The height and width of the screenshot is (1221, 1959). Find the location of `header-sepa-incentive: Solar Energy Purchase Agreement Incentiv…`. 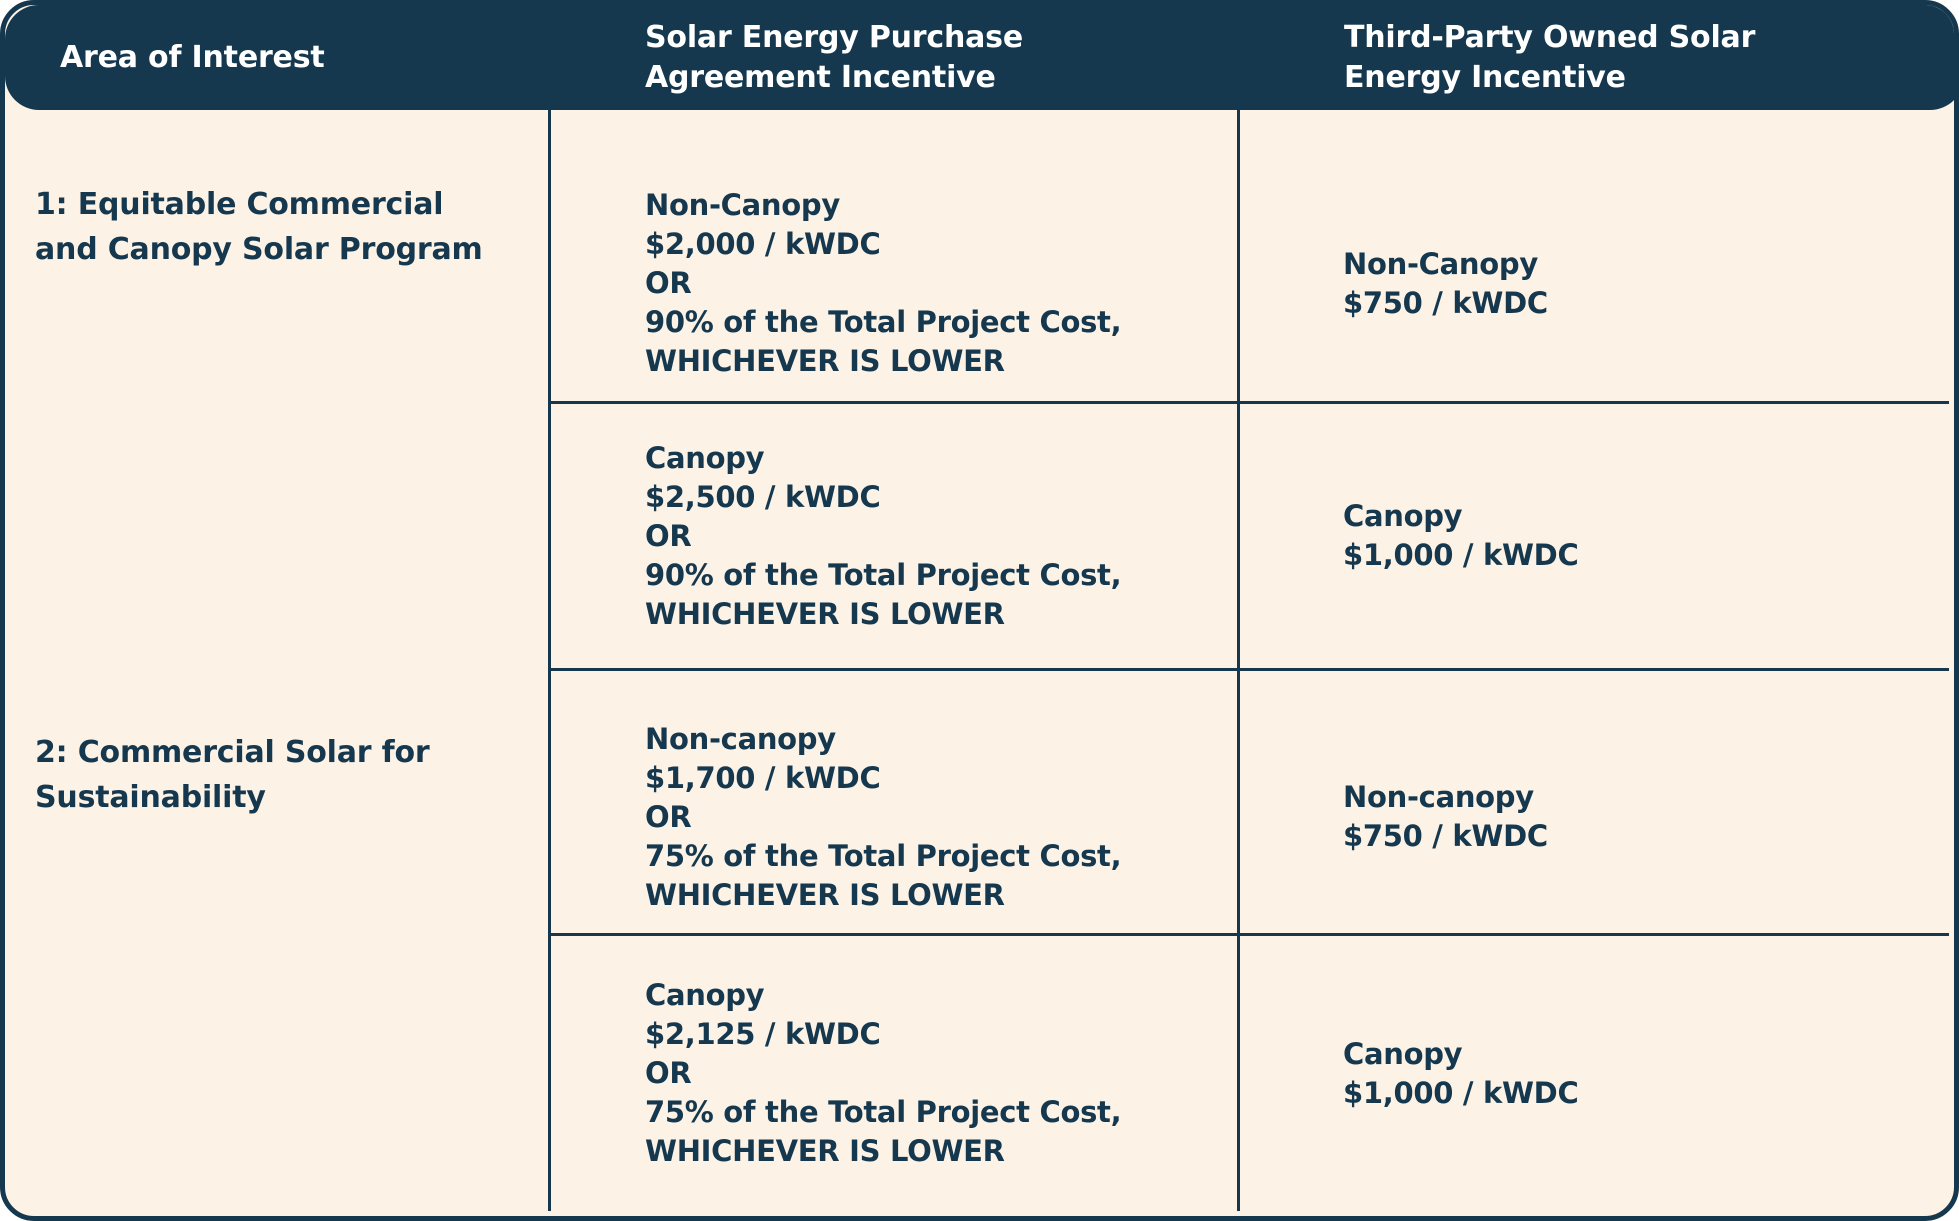

header-sepa-incentive: Solar Energy Purchase Agreement Incentiv… is located at coordinates (834, 57).